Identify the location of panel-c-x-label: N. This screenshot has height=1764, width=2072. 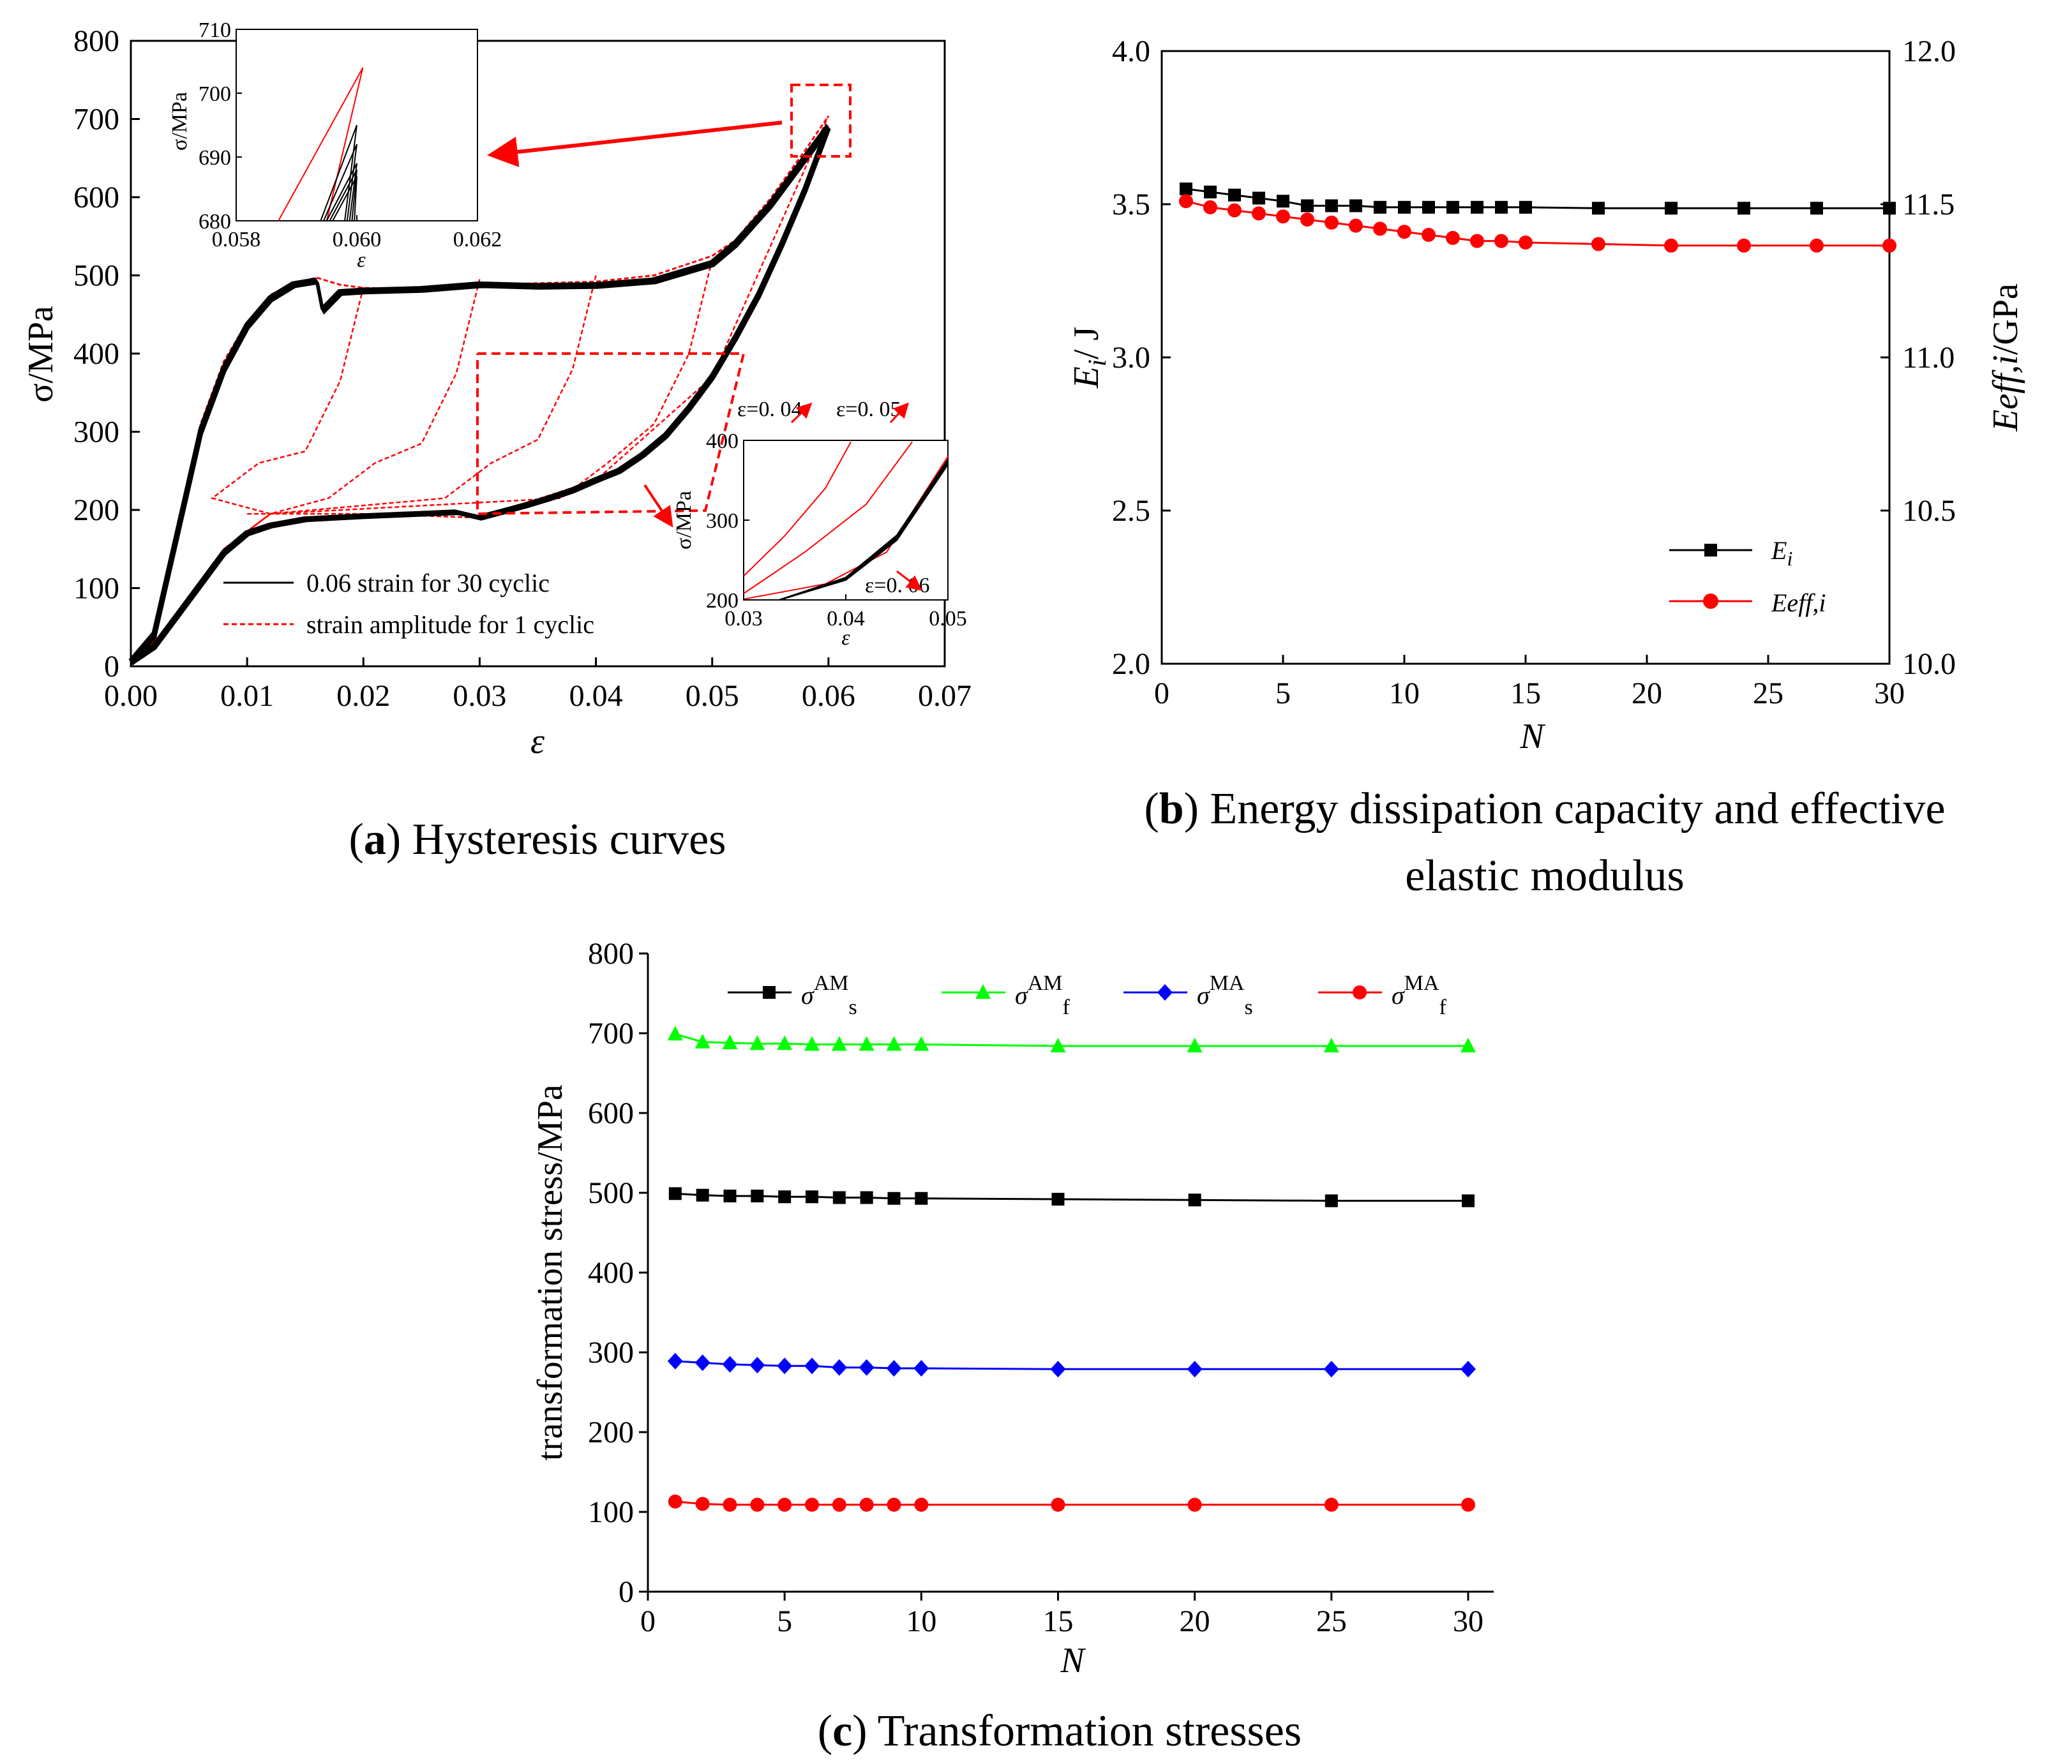
(1073, 1660).